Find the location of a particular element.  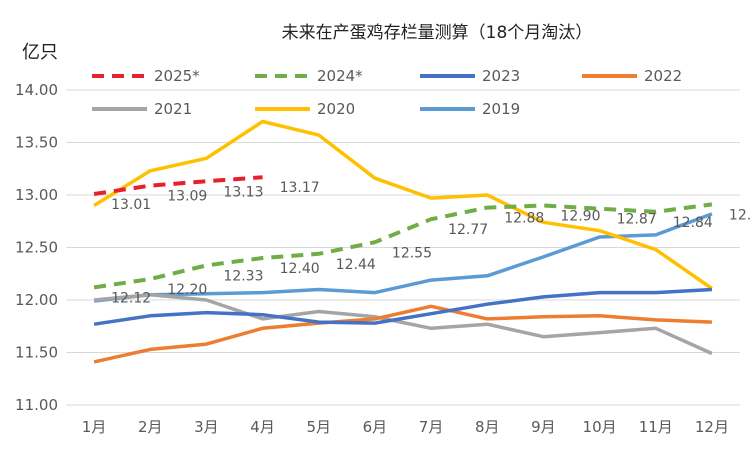

legend-label: 2021 is located at coordinates (173, 109).